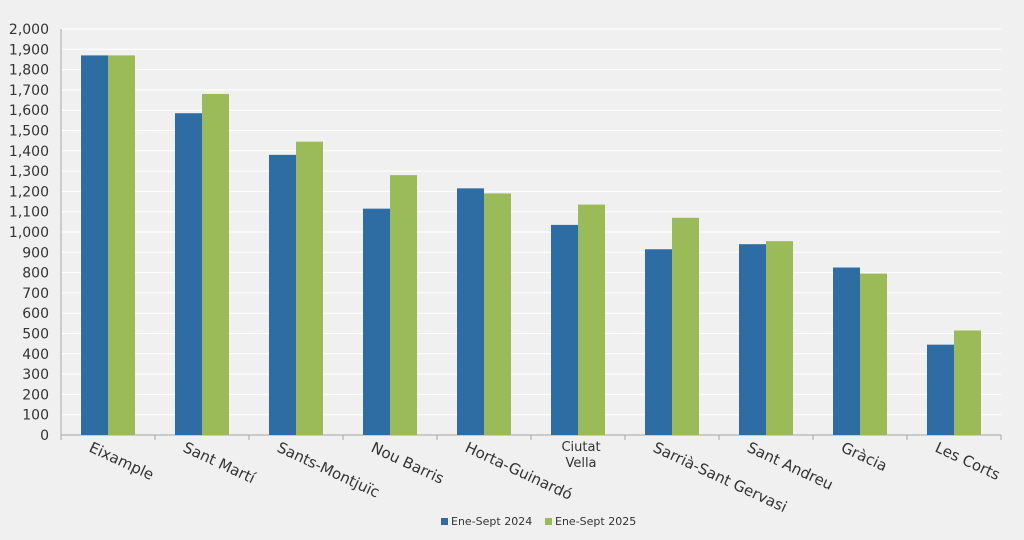 Image resolution: width=1024 pixels, height=540 pixels. What do you see at coordinates (864, 456) in the screenshot?
I see `x-category-label: Gràcia` at bounding box center [864, 456].